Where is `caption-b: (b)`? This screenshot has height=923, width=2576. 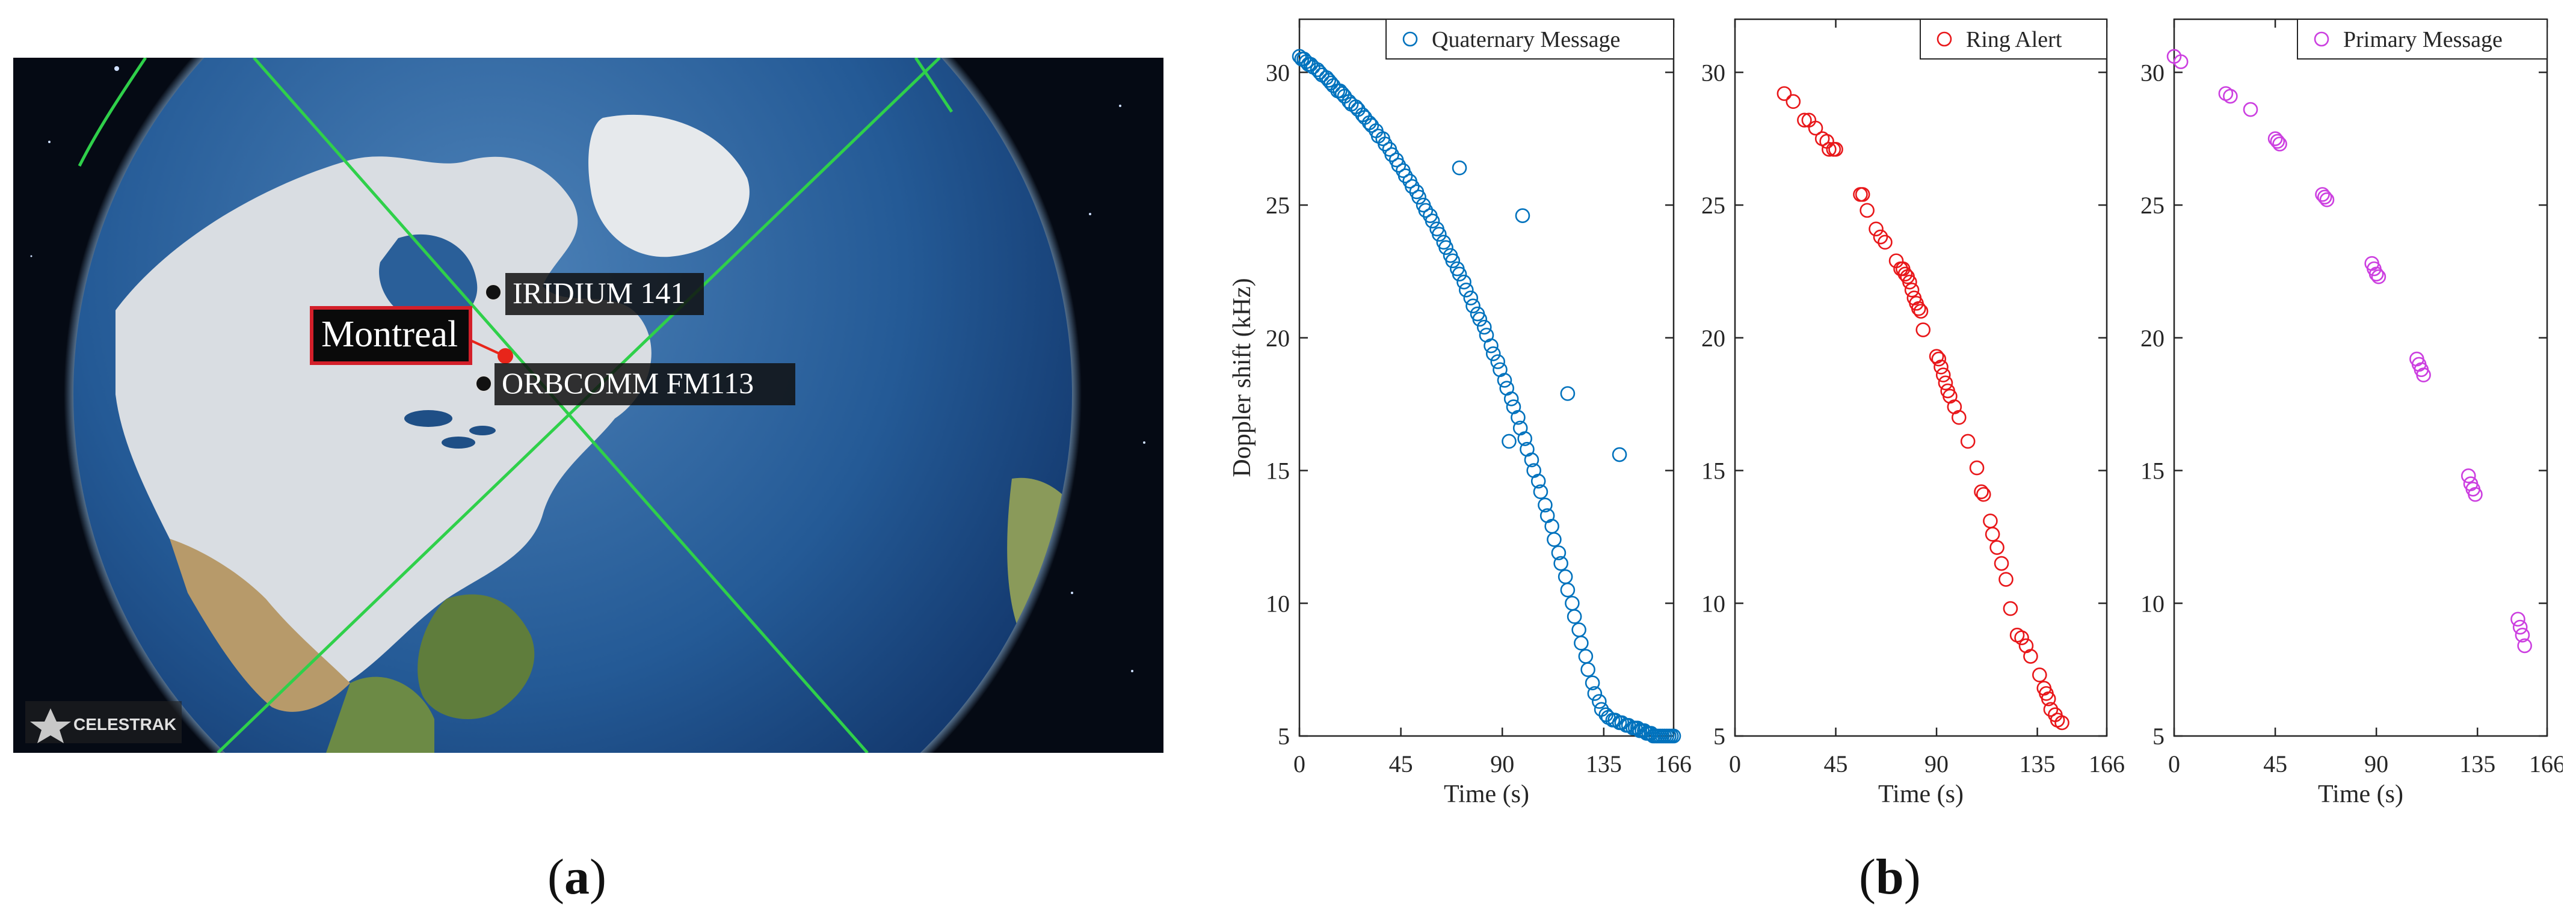 caption-b: (b) is located at coordinates (1890, 877).